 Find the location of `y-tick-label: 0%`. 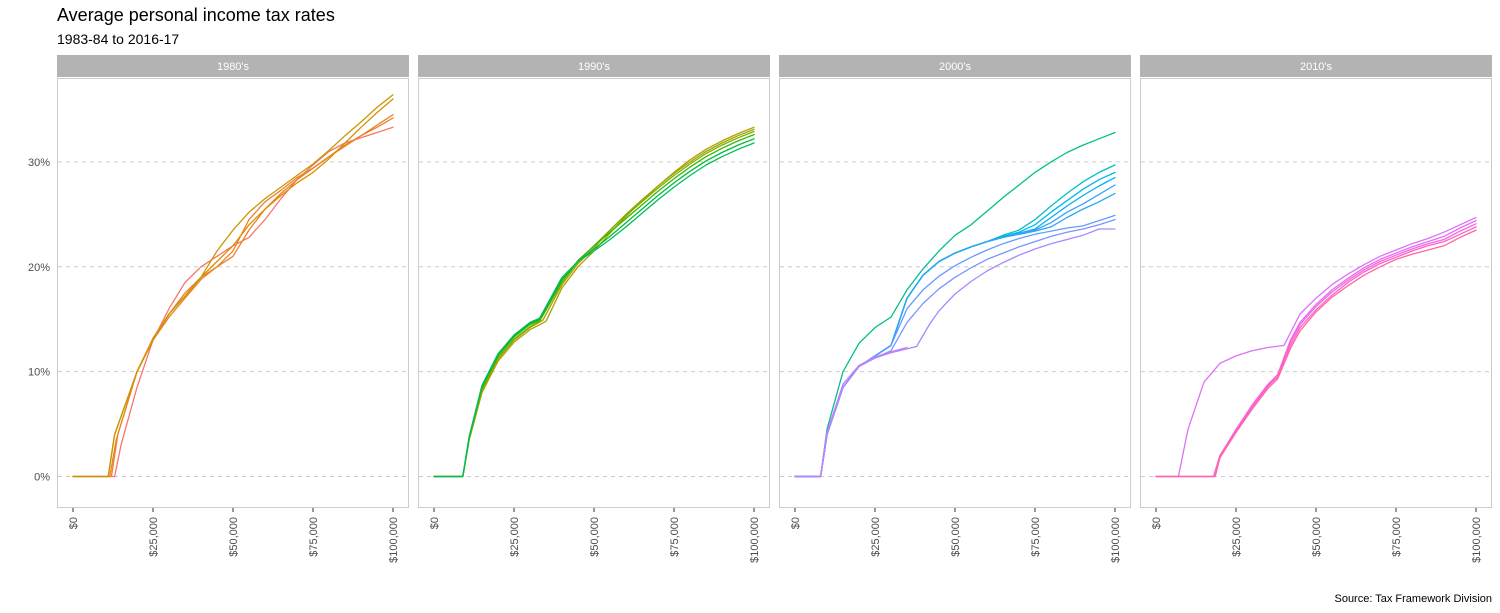

y-tick-label: 0% is located at coordinates (42, 478).